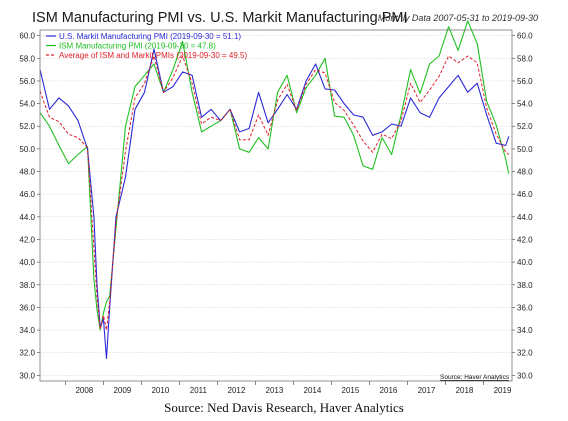  I want to click on y-tick-label-left: 54.0, so click(27, 104).